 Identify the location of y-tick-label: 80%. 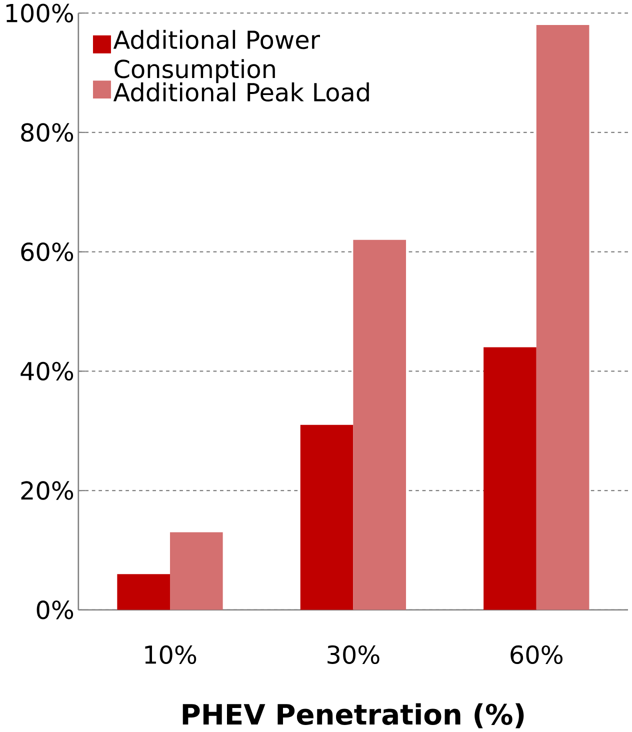
(47, 132).